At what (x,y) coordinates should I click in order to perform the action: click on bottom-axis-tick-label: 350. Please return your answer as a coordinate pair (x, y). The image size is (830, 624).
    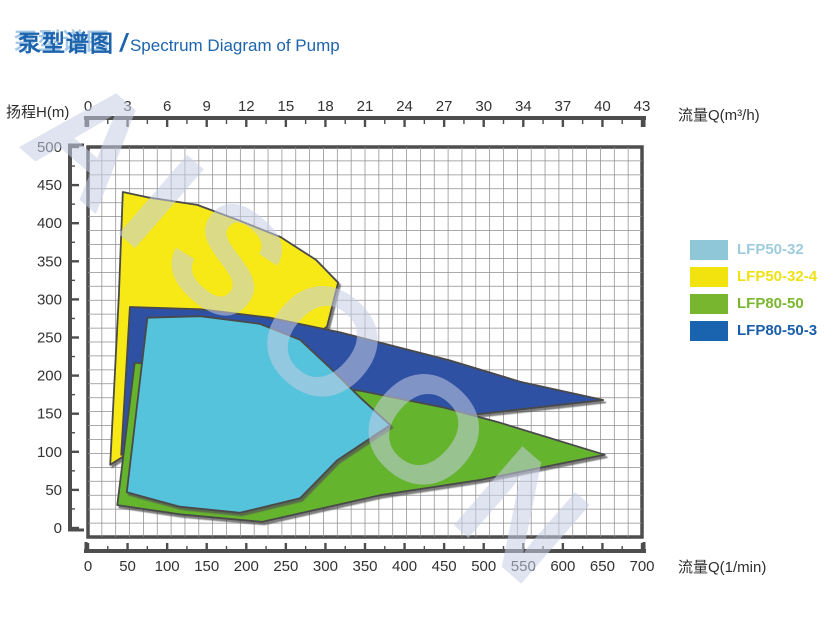
    Looking at the image, I should click on (364, 566).